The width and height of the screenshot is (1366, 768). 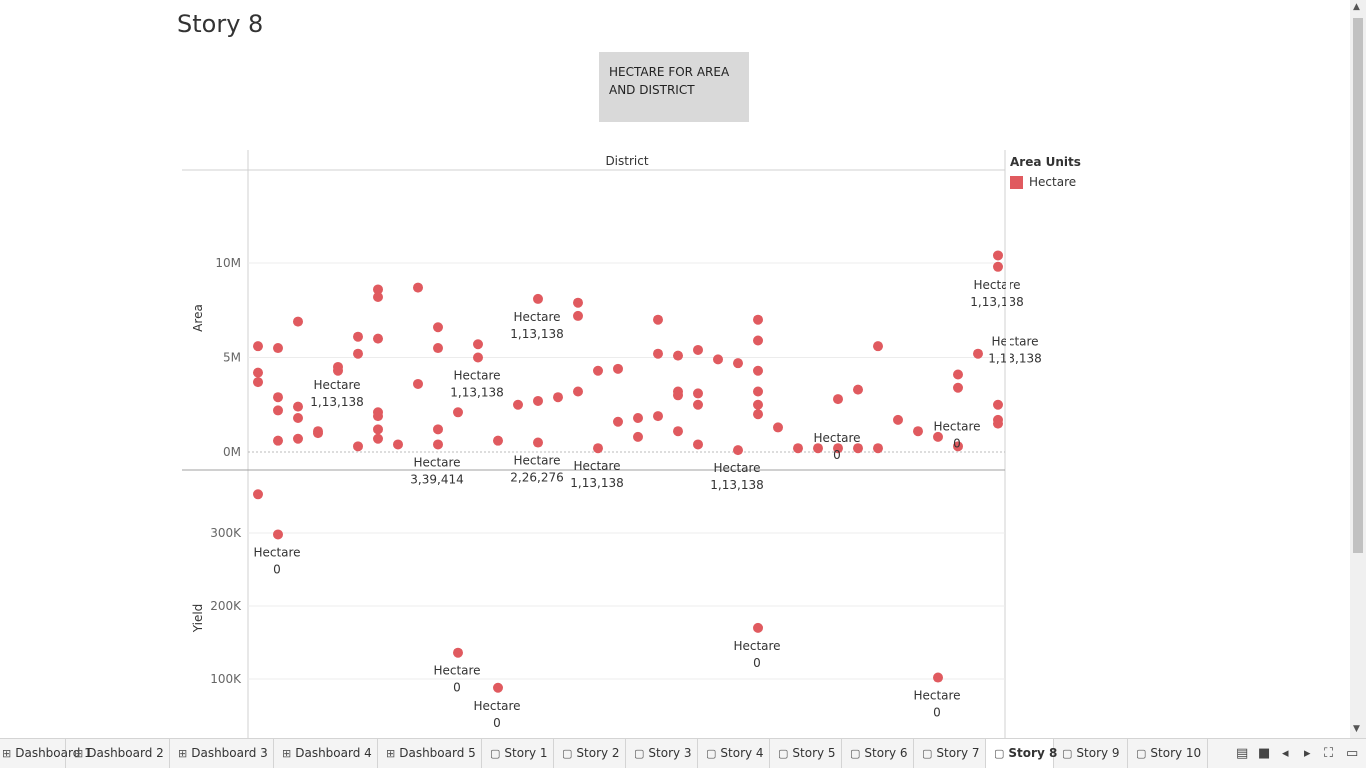 What do you see at coordinates (734, 753) in the screenshot?
I see `tab-story-4: ▢ Story 4` at bounding box center [734, 753].